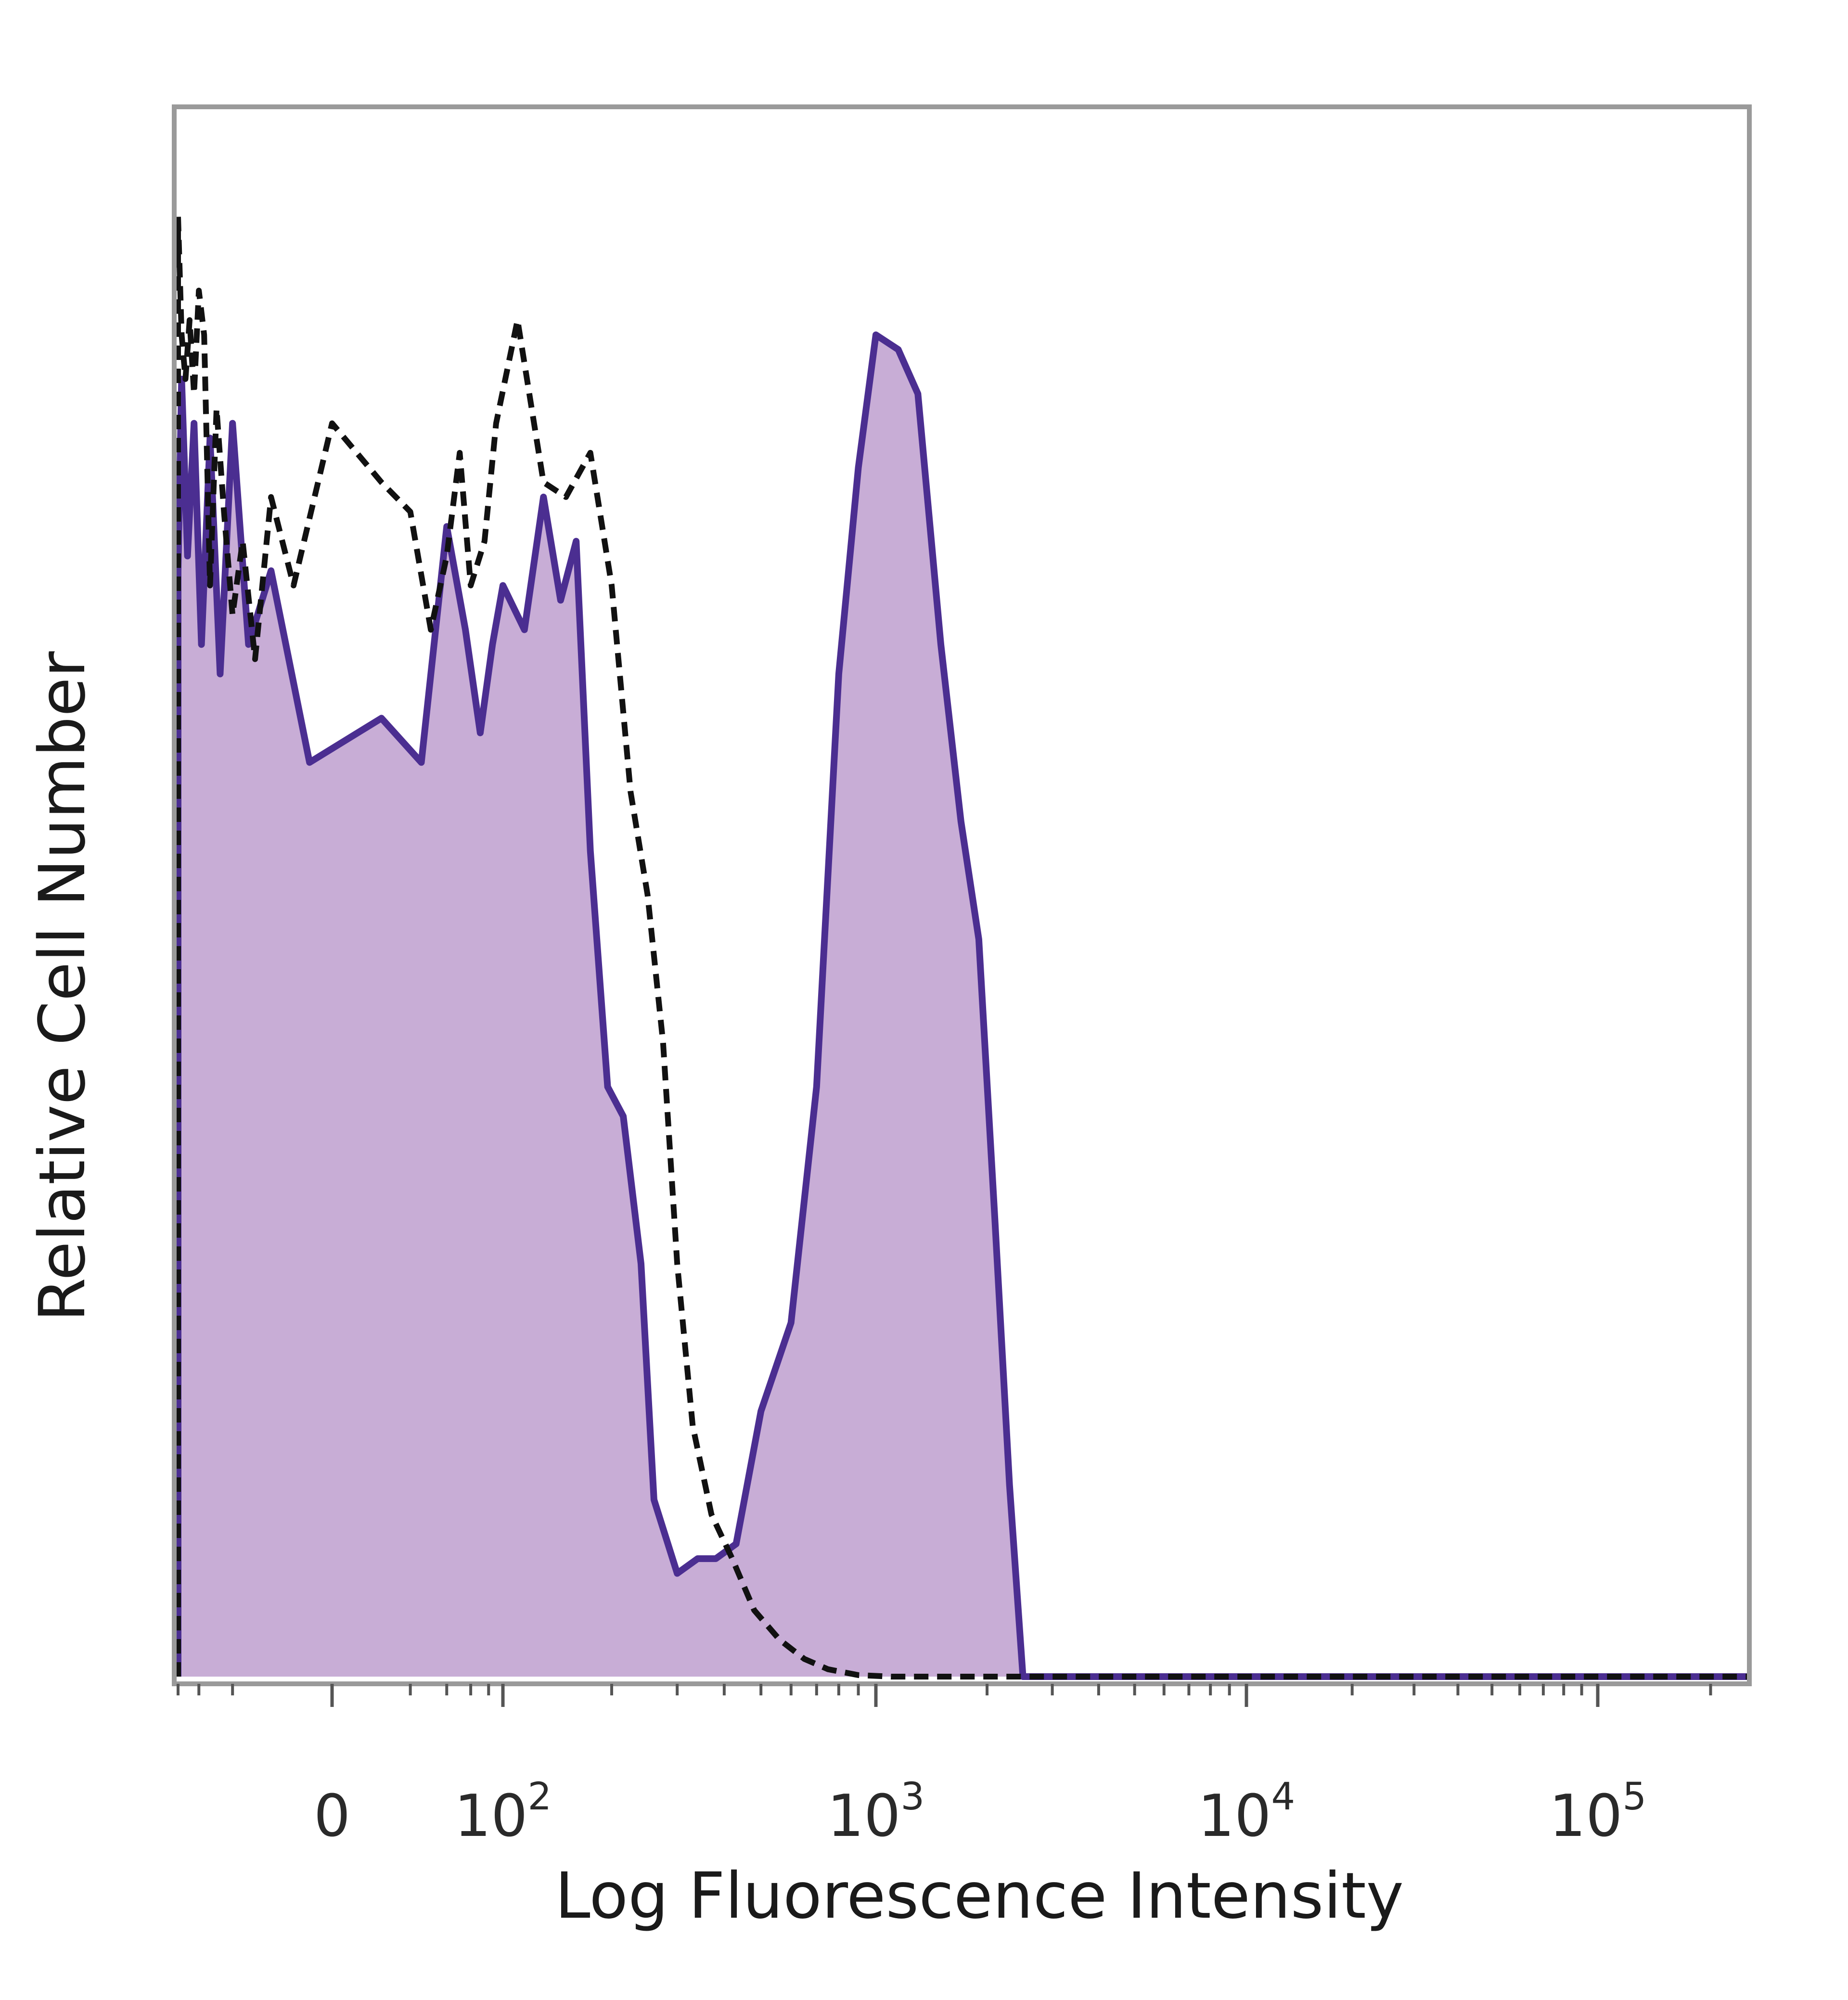  Describe the element at coordinates (332, 1816) in the screenshot. I see `x-tick-label: 0` at that location.